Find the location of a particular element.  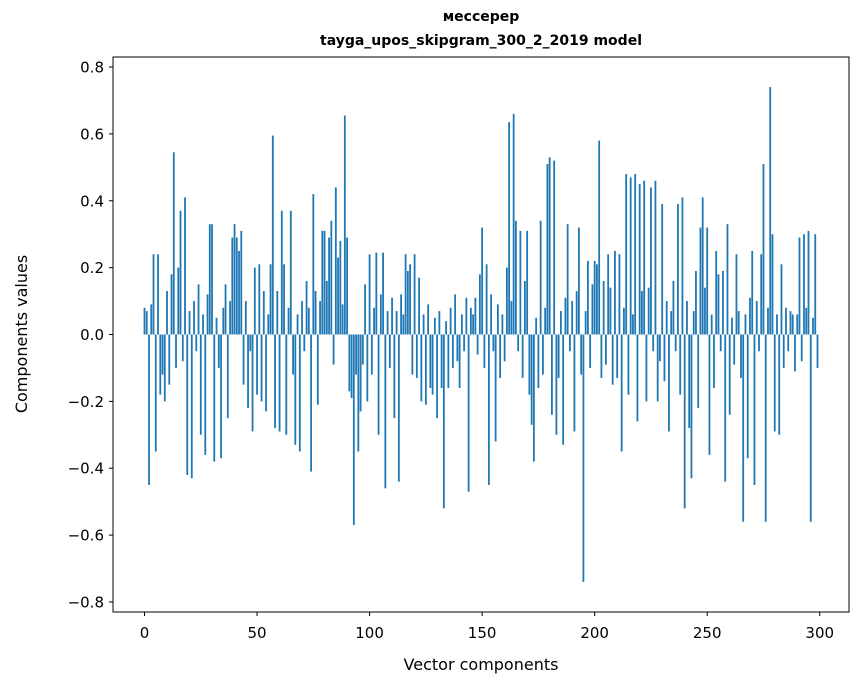

x-axis-label: Vector components is located at coordinates (481, 664).